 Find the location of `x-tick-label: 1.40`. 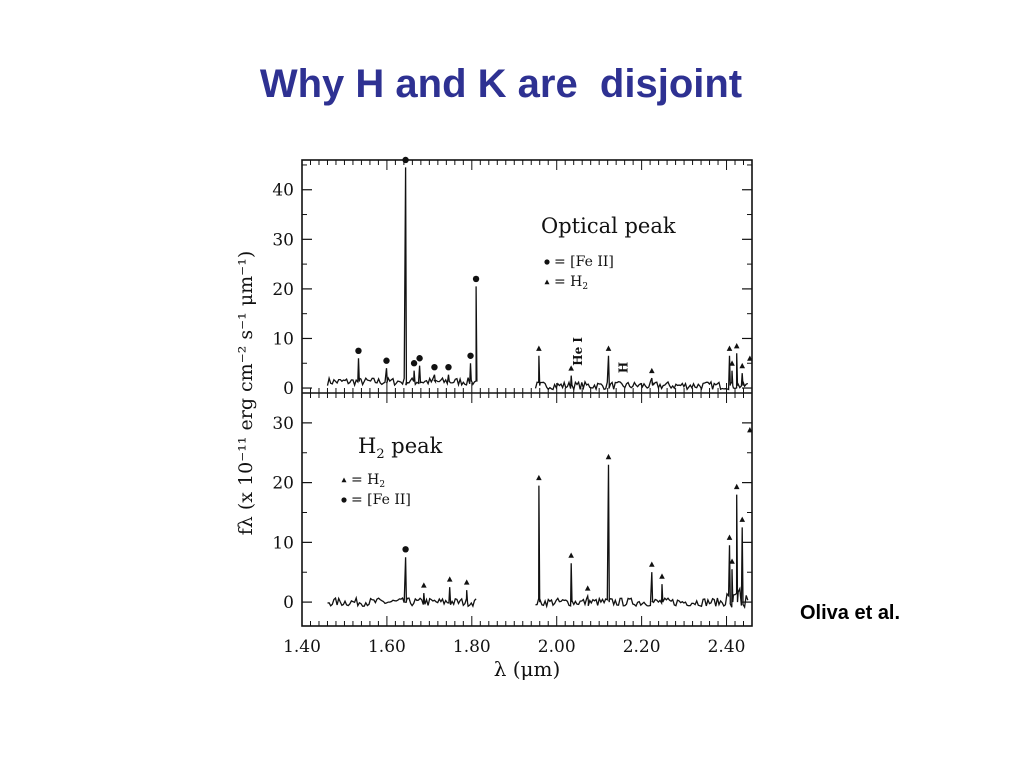

x-tick-label: 1.40 is located at coordinates (302, 647).